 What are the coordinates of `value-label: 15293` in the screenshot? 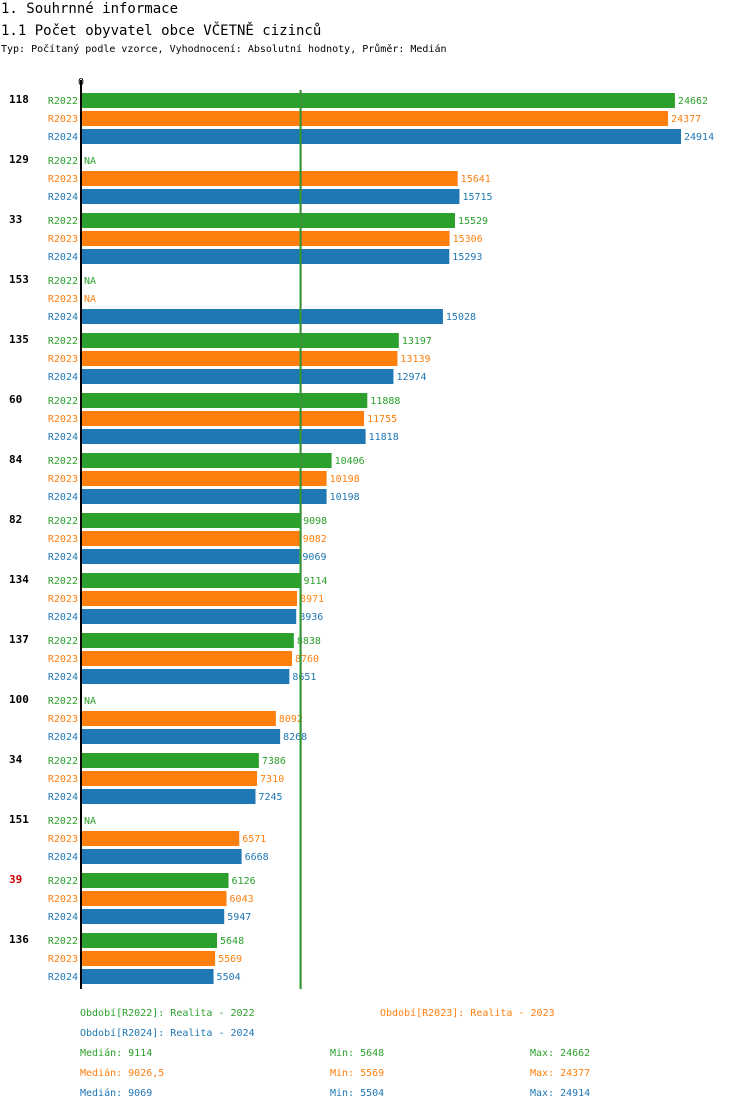 It's located at (467, 257).